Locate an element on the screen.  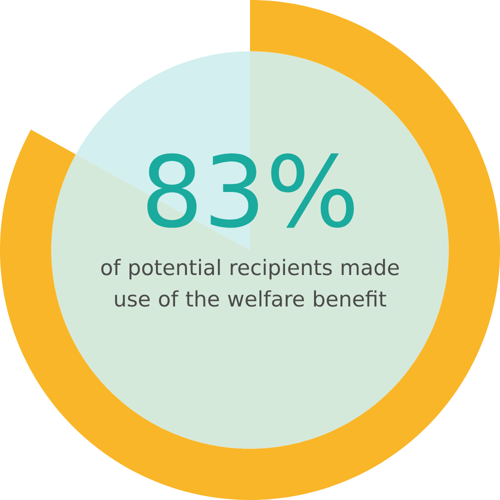
text: 83% is located at coordinates (250, 190).